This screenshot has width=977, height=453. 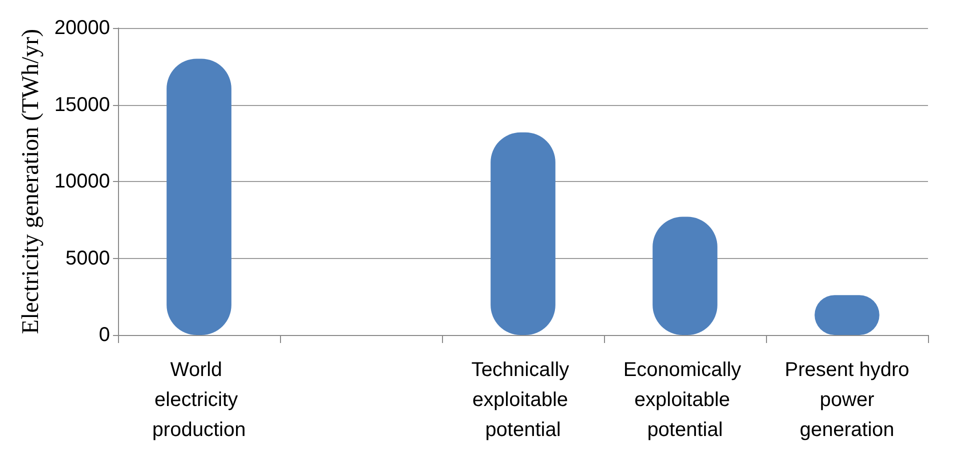 I want to click on y-tick-label: 0, so click(x=104, y=335).